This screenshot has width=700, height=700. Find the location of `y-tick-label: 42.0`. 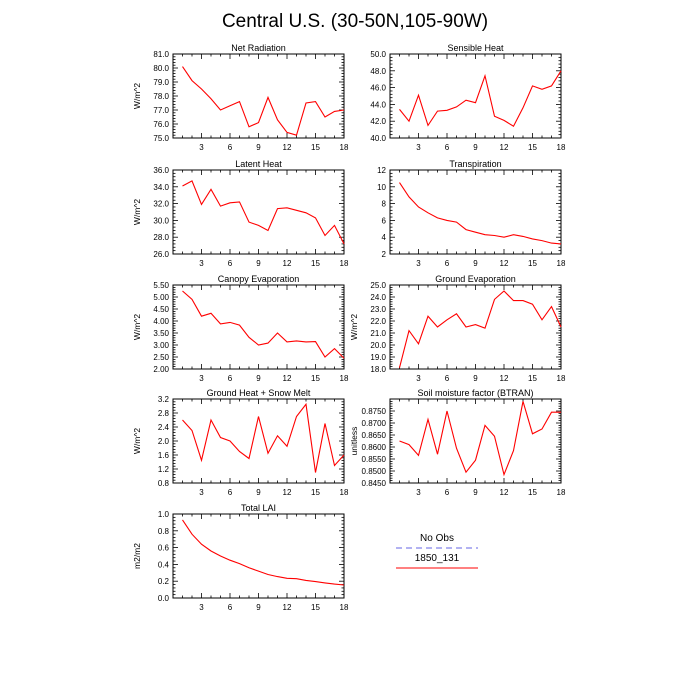

y-tick-label: 42.0 is located at coordinates (378, 121).